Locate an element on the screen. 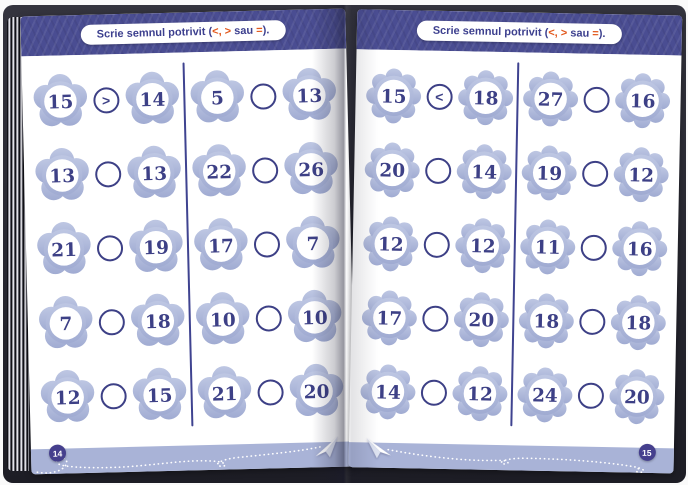  badge-number: 7 is located at coordinates (65, 324).